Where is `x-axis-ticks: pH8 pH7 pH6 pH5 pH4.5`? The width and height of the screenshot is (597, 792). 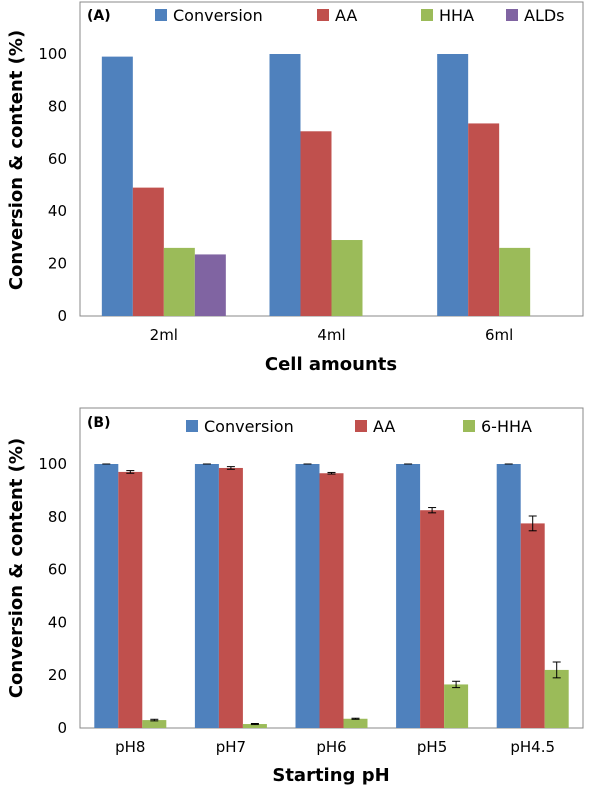 x-axis-ticks: pH8 pH7 pH6 pH5 pH4.5 is located at coordinates (335, 747).